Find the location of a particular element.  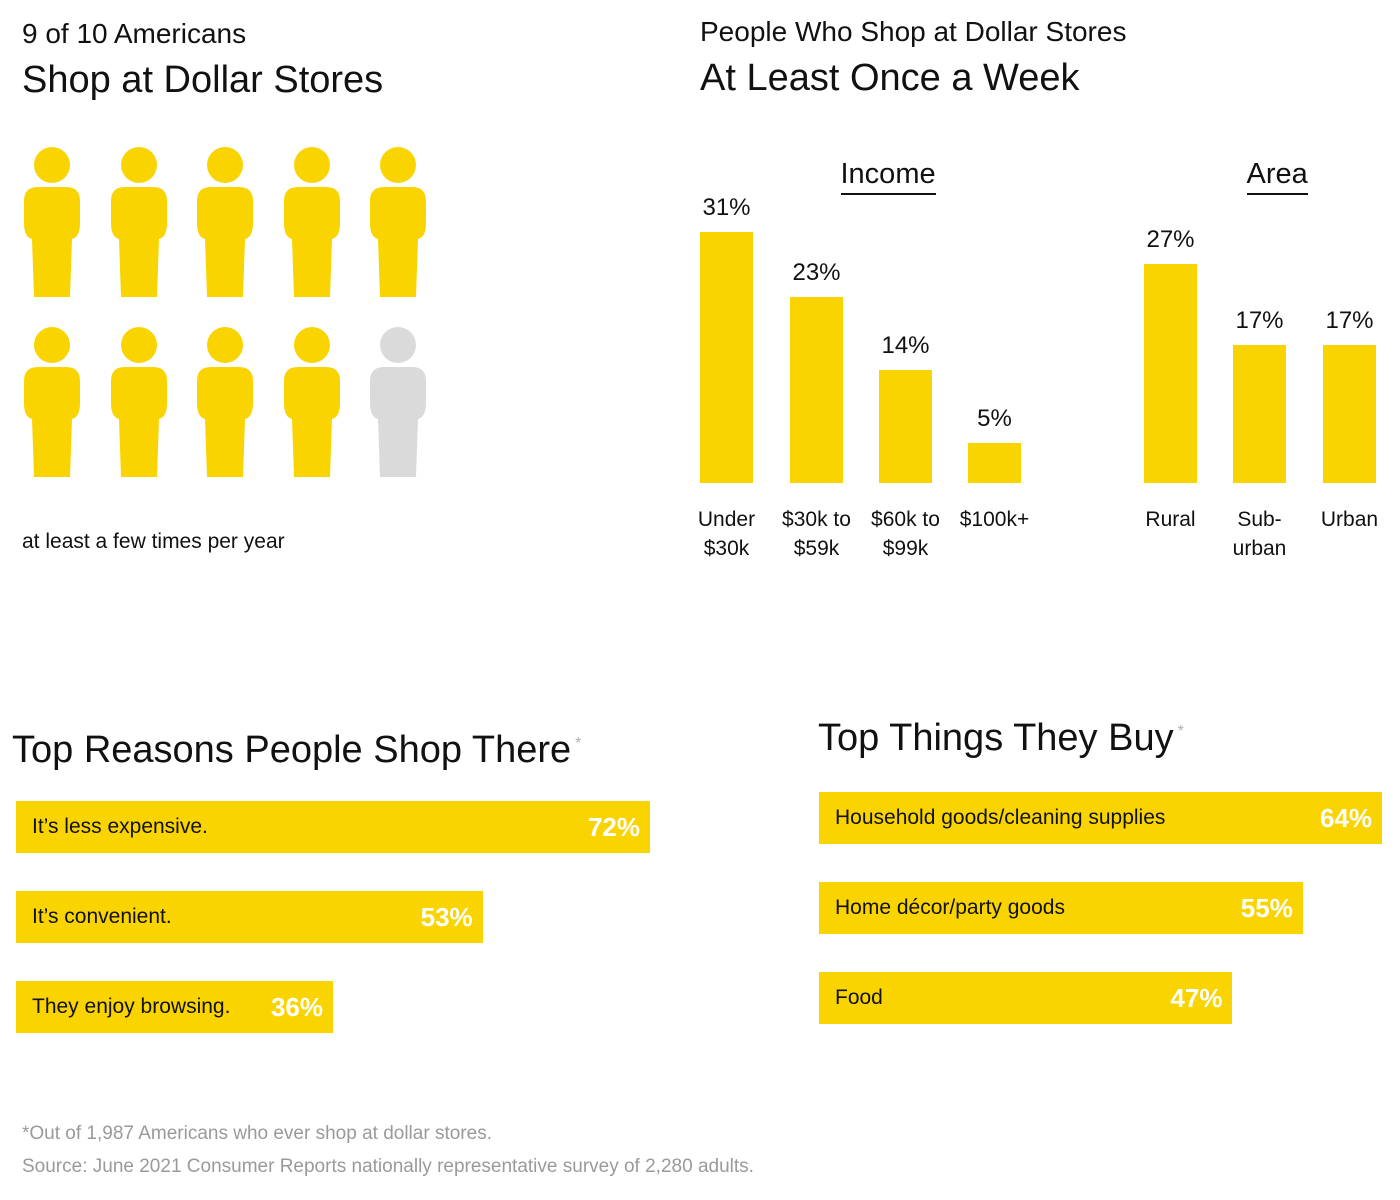

category-label-line: Rural is located at coordinates (1170, 519).